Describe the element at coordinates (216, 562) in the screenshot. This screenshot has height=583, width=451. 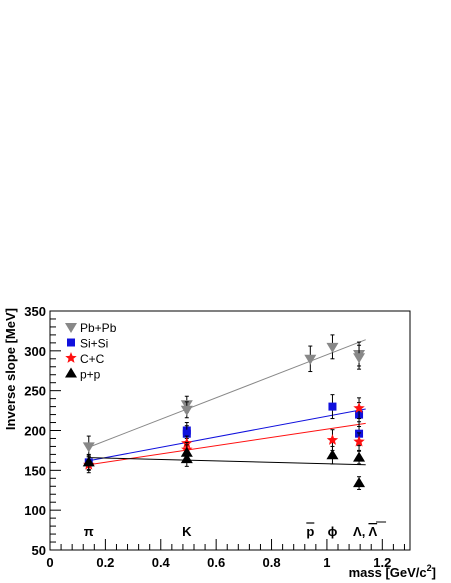
I see `x-tick-label: 0.6` at that location.